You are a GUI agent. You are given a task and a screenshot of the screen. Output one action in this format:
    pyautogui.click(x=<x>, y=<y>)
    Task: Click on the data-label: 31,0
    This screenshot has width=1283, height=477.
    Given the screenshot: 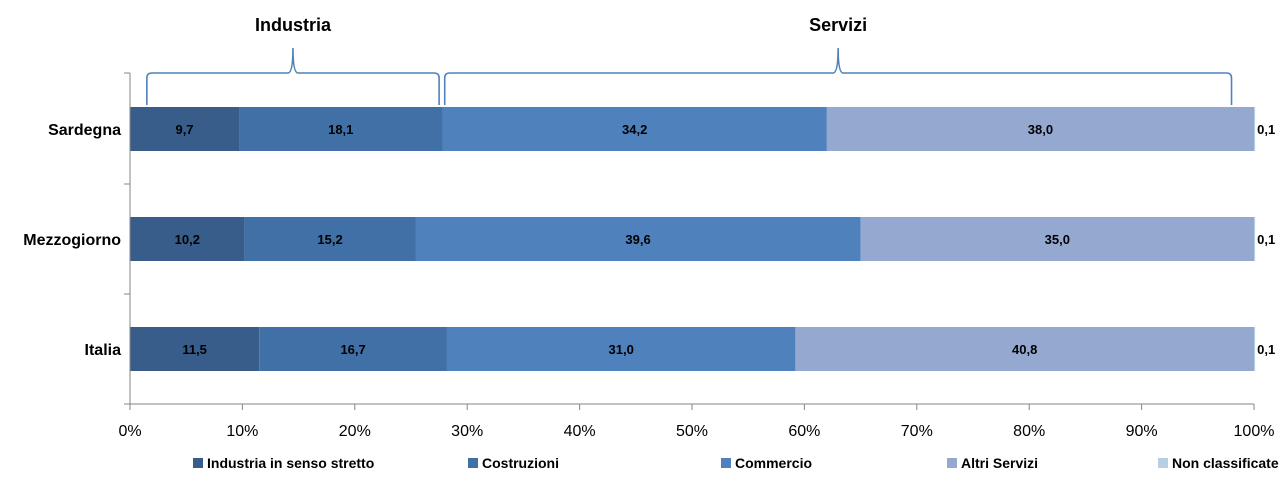 What is the action you would take?
    pyautogui.click(x=621, y=349)
    